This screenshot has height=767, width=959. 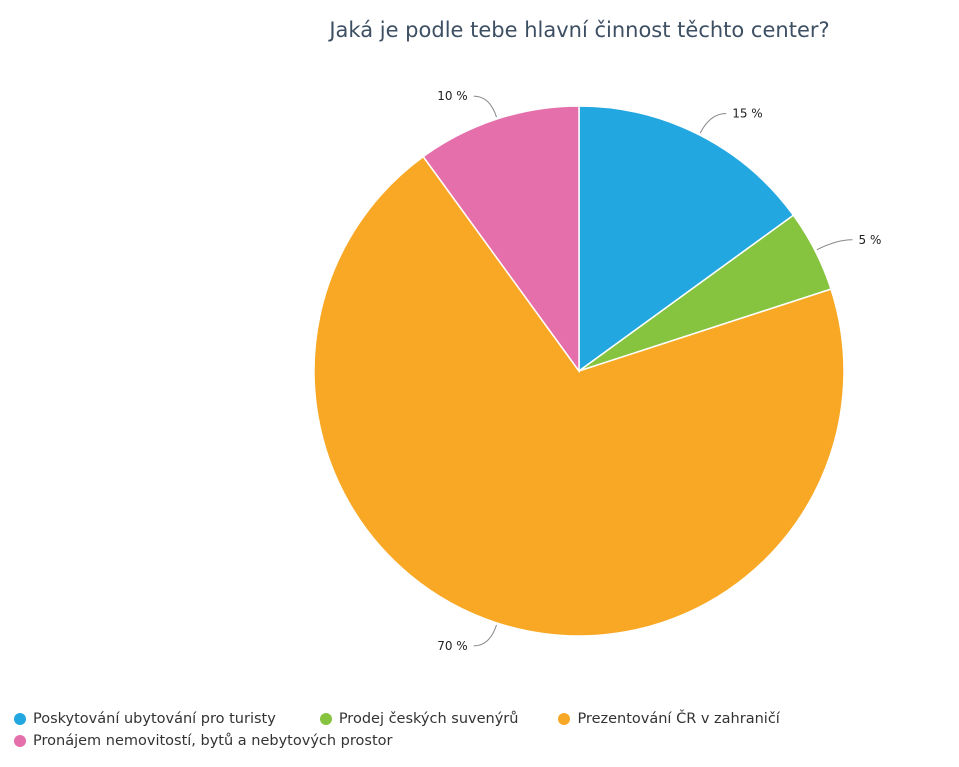 What do you see at coordinates (713, 123) in the screenshot?
I see `label-connector-ubytovani` at bounding box center [713, 123].